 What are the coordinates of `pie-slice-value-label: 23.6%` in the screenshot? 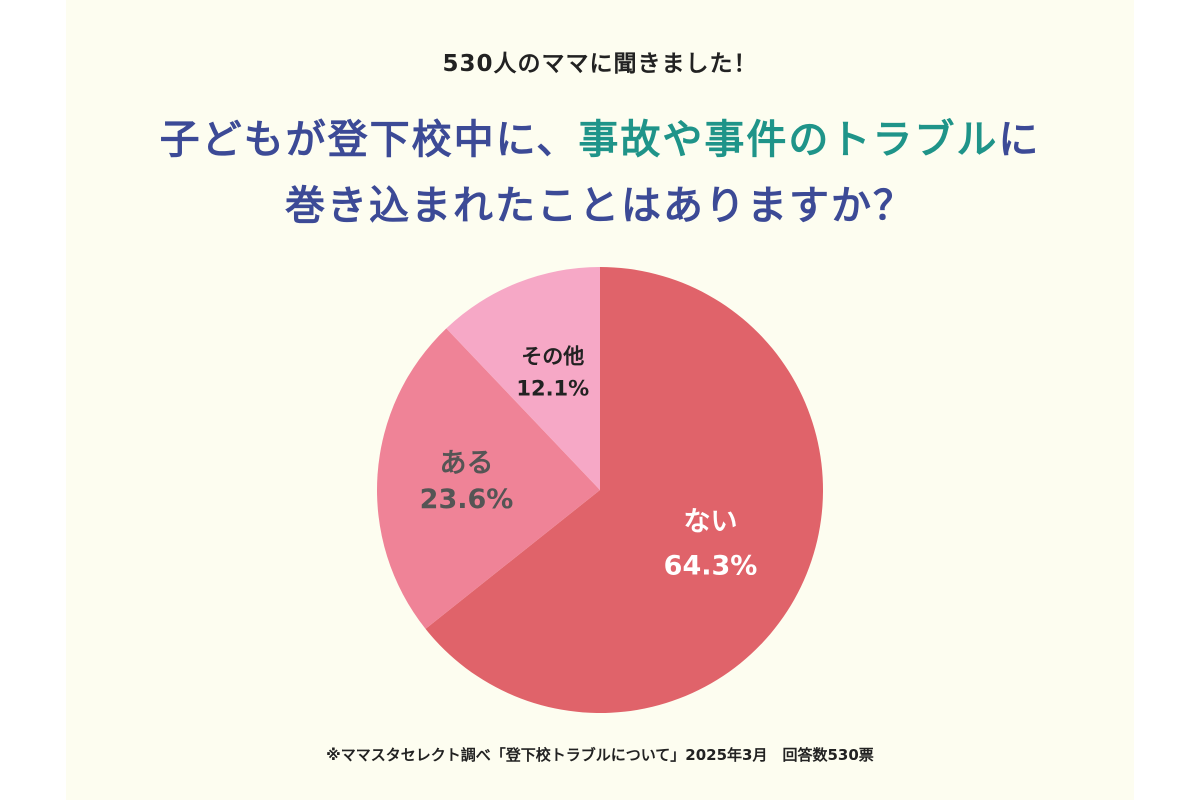 It's located at (467, 499).